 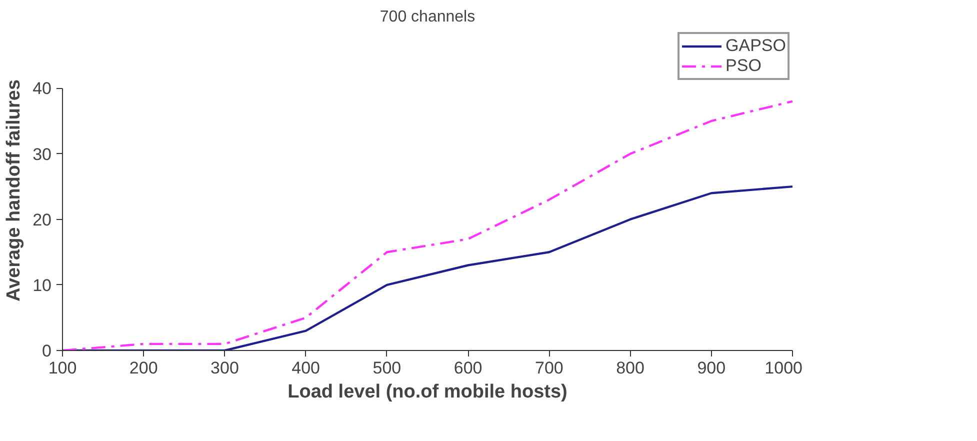 What do you see at coordinates (468, 368) in the screenshot?
I see `x-tick-label: 600` at bounding box center [468, 368].